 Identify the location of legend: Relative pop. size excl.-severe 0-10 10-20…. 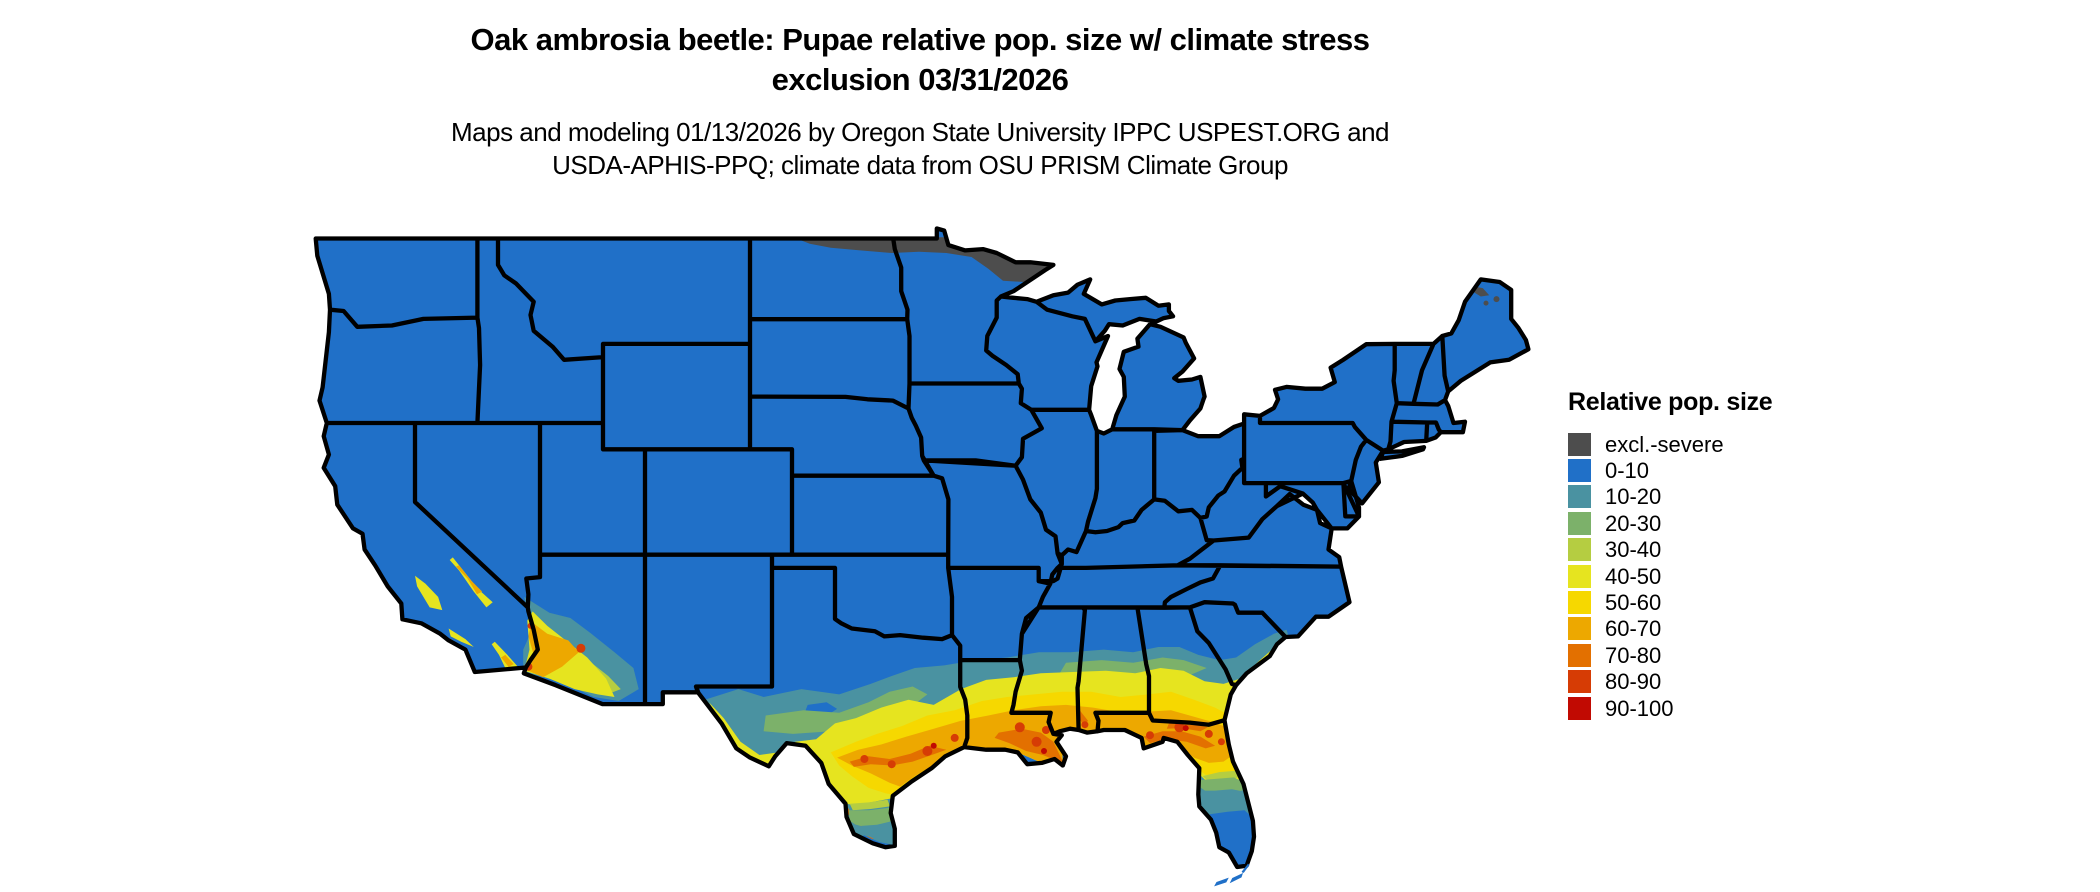
(1723, 554).